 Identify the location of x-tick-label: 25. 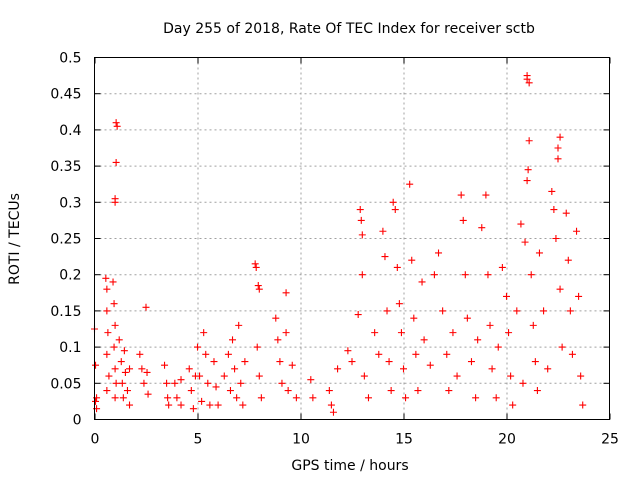
(610, 440).